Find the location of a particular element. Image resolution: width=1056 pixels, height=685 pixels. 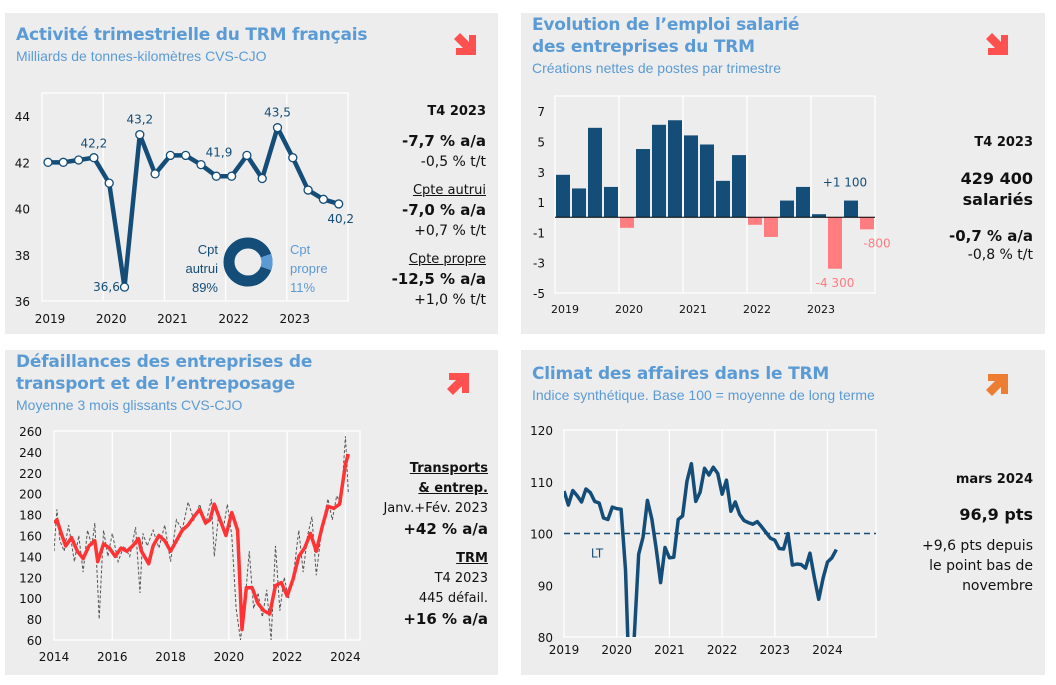

donut-label-autrui: Cpt autrui 89% is located at coordinates (194, 268).